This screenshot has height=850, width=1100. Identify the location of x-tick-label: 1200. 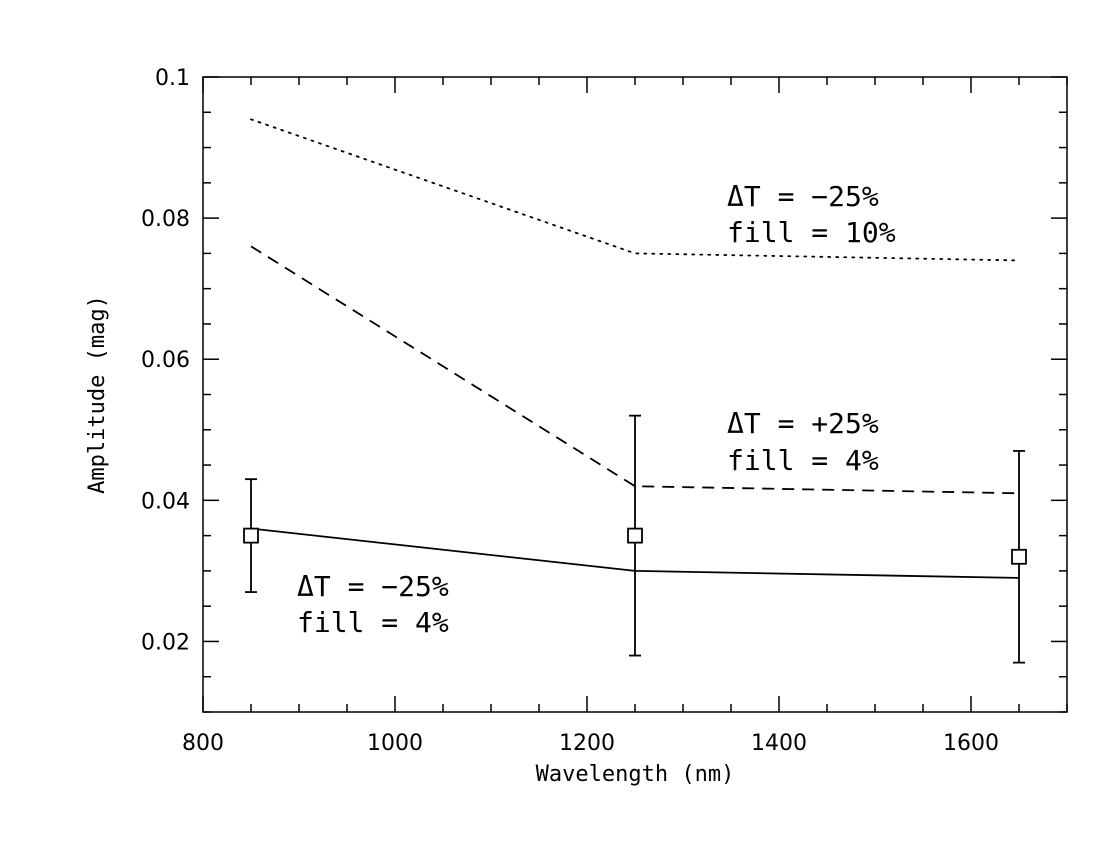
(587, 743).